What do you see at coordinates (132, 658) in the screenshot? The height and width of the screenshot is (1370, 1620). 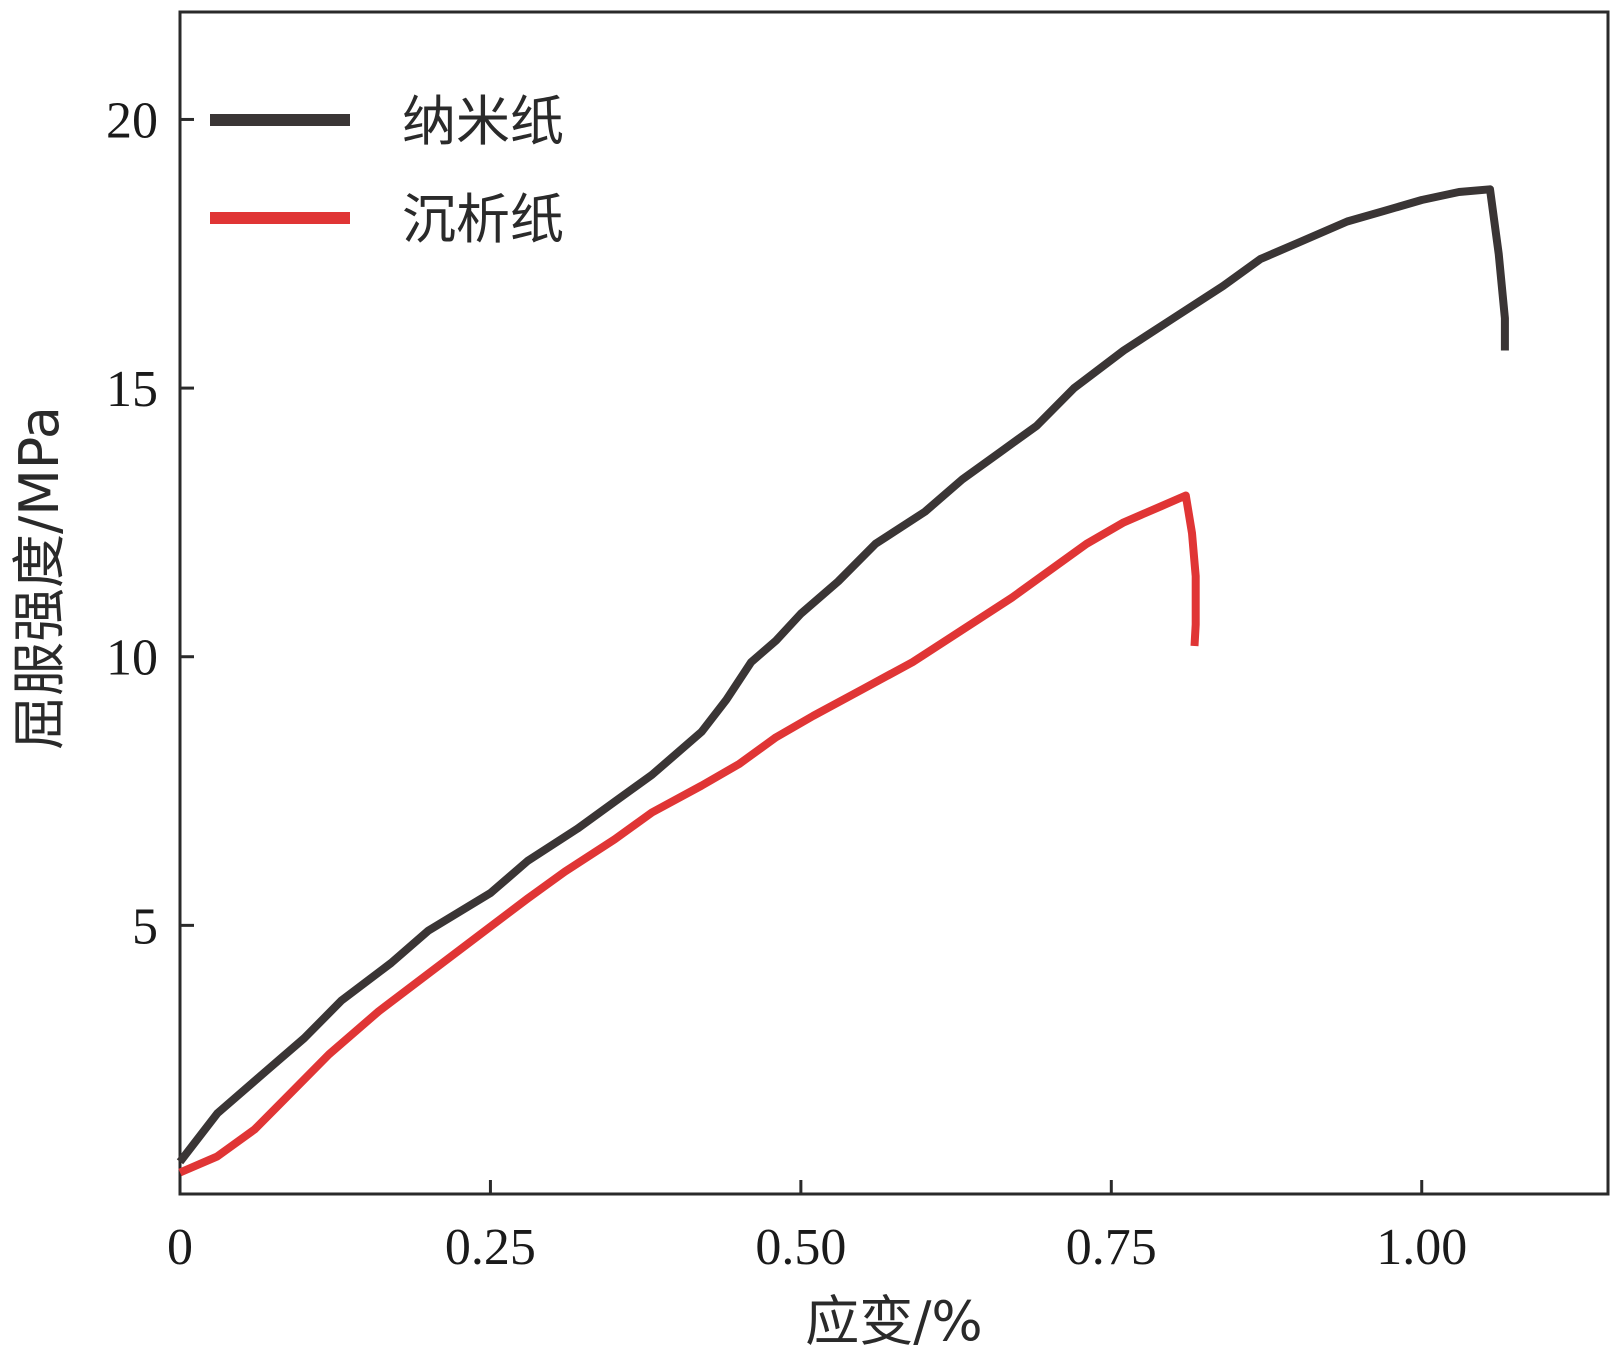 I see `y-tick-label: 10` at bounding box center [132, 658].